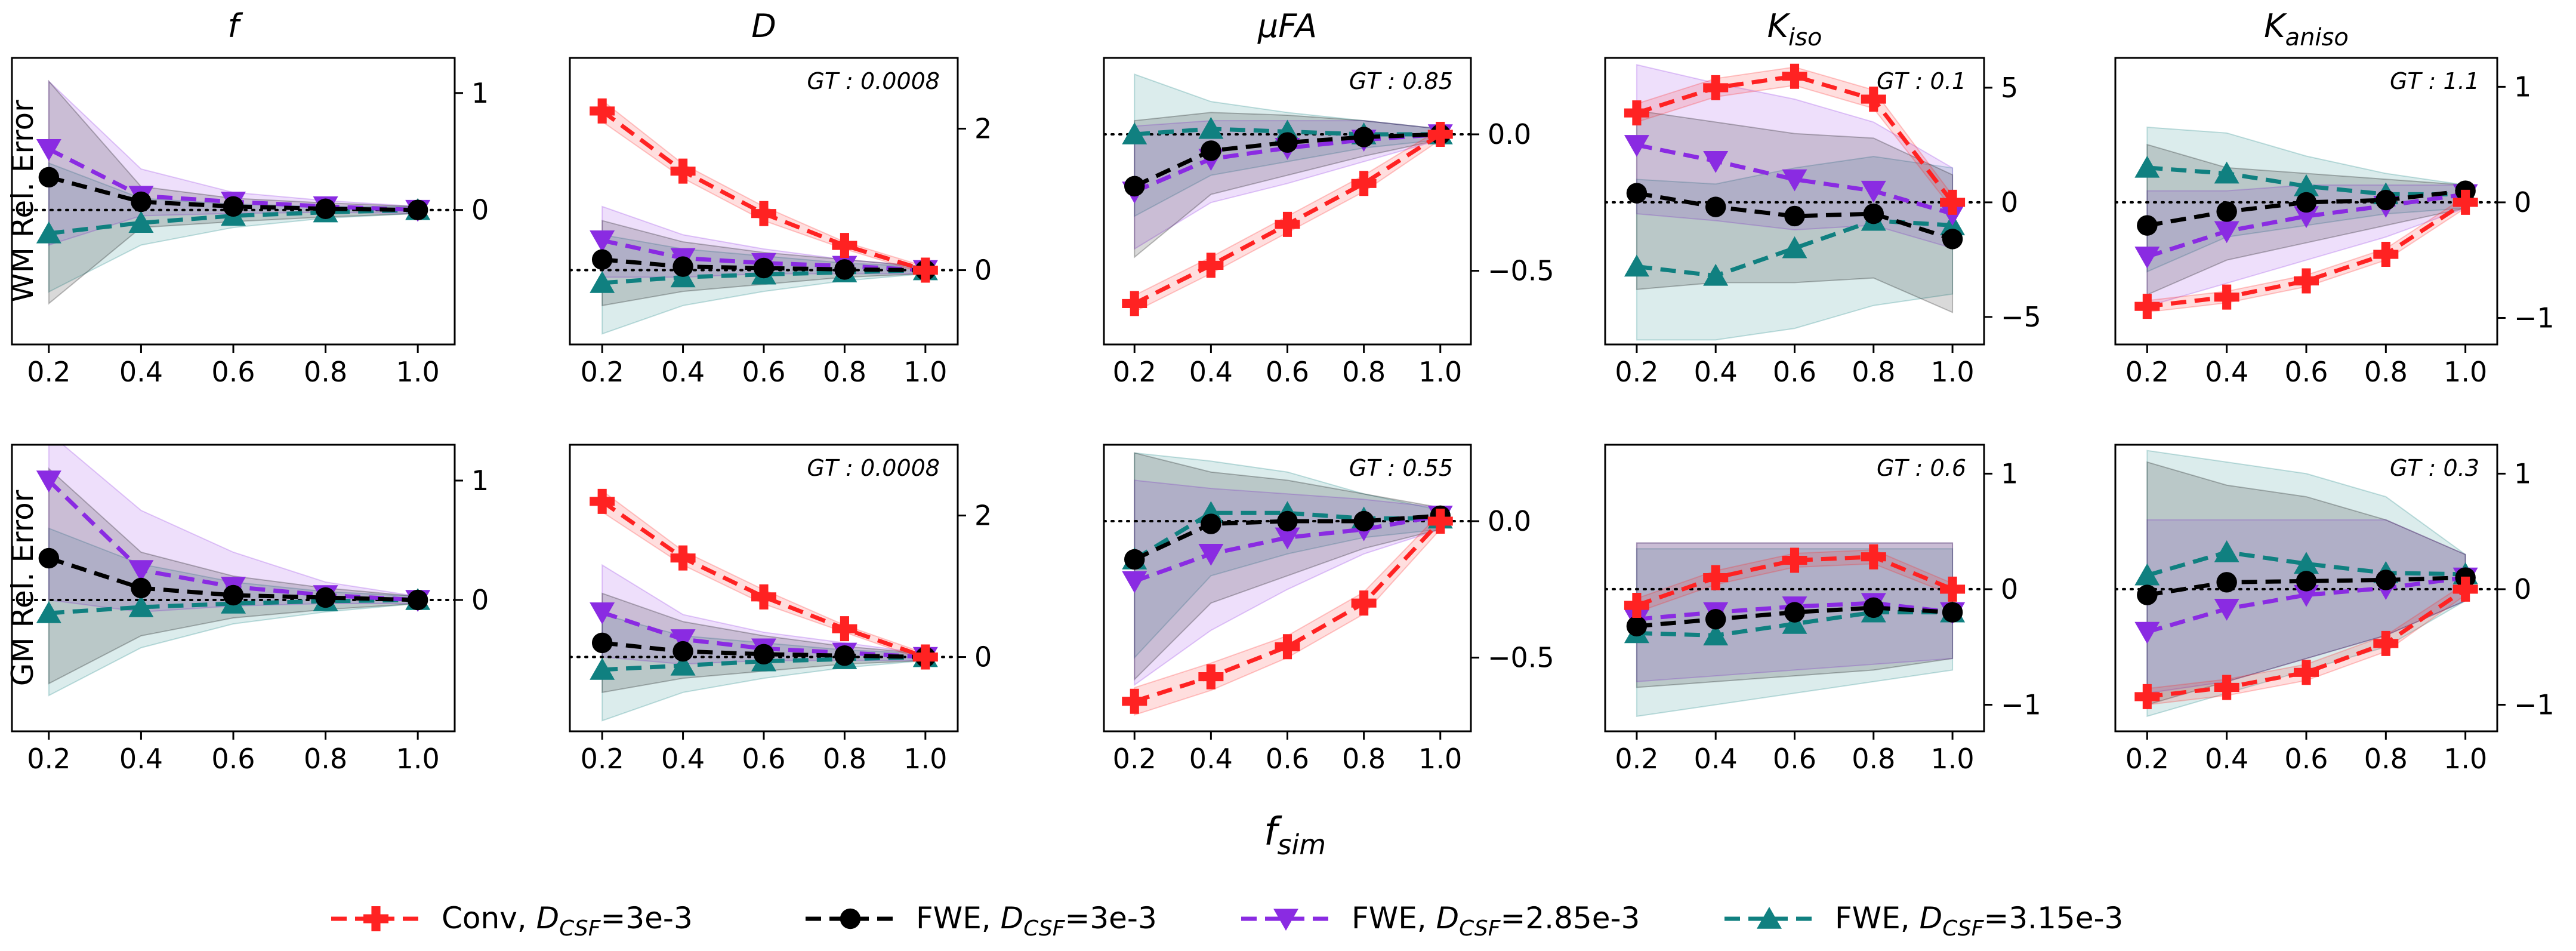 Image resolution: width=2576 pixels, height=951 pixels. What do you see at coordinates (2276, 26) in the screenshot?
I see `panel-title-symbol: K` at bounding box center [2276, 26].